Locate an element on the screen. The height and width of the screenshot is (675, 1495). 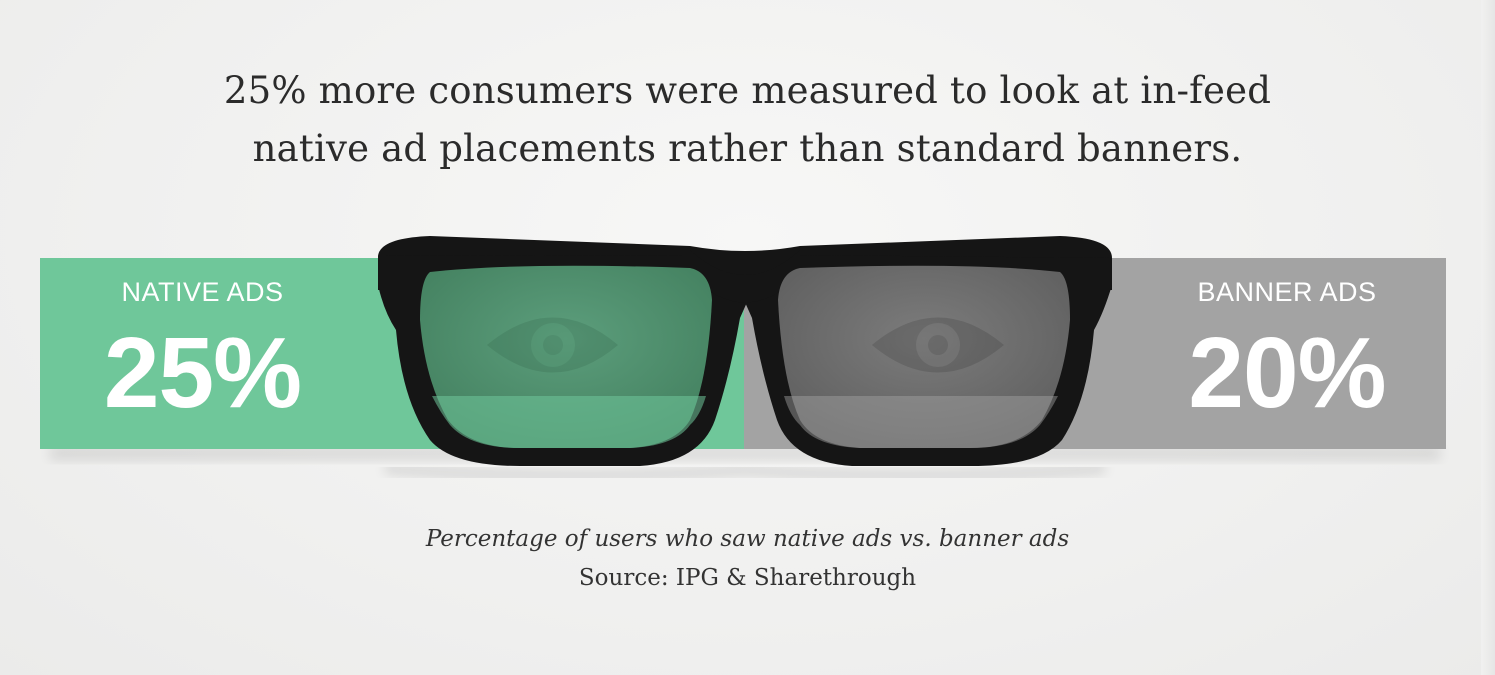
banner-ads-label: BANNER ADS 20% is located at coordinates (1287, 350).